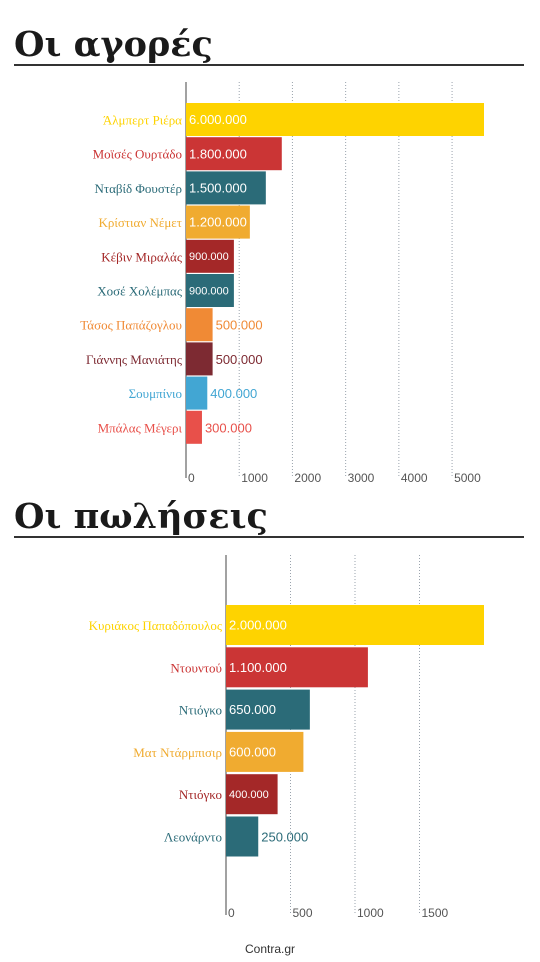  Describe the element at coordinates (156, 625) in the screenshot. I see `category-label: Κυριάκος Παπαδόπουλος` at that location.